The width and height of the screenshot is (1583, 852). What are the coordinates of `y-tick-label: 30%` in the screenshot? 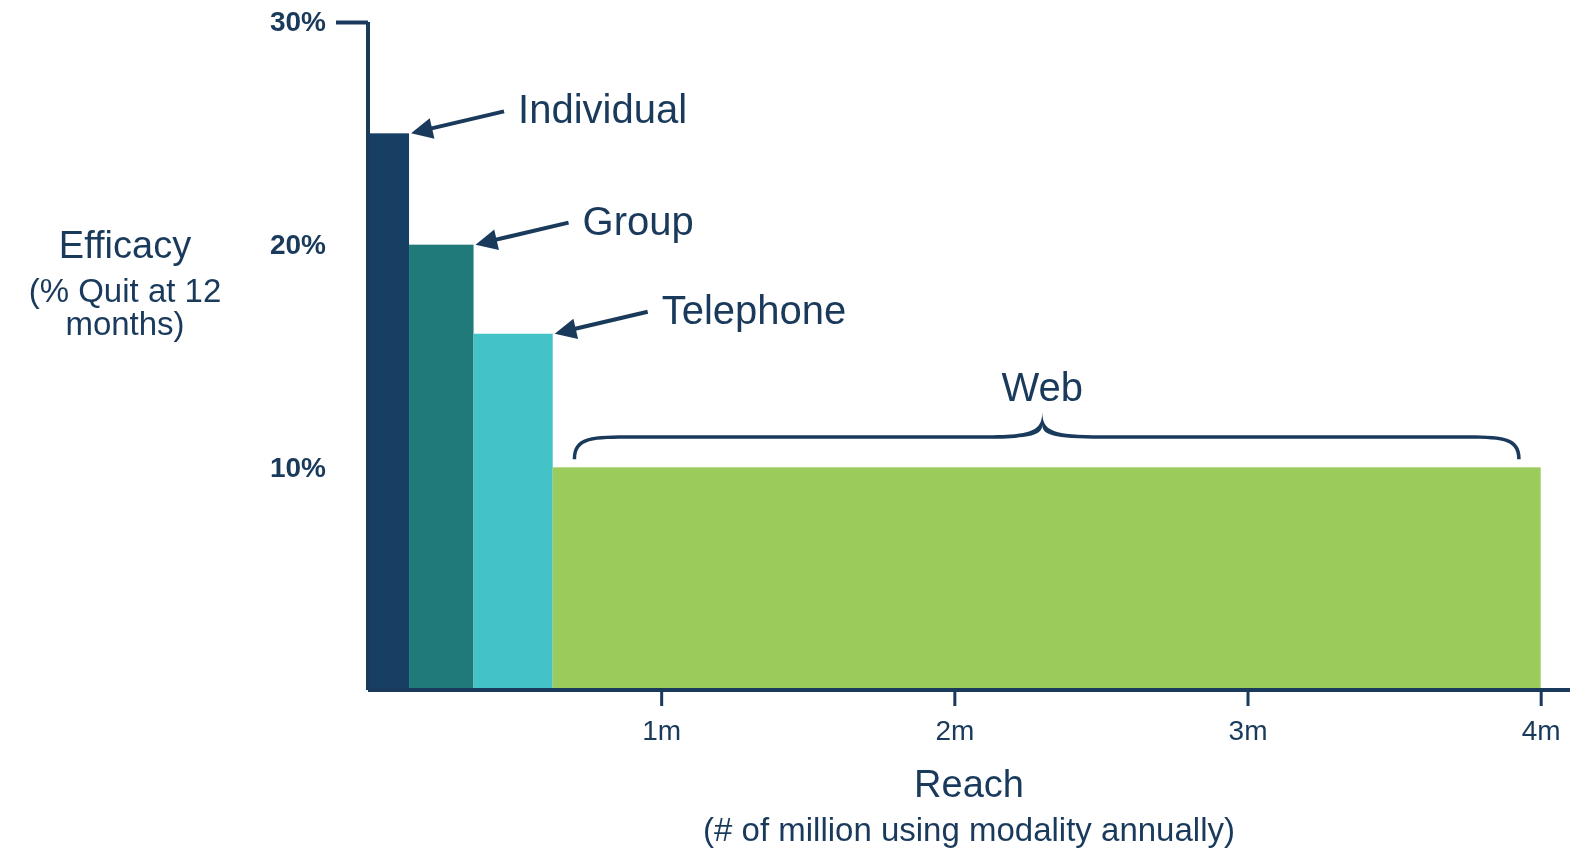 It's located at (298, 22).